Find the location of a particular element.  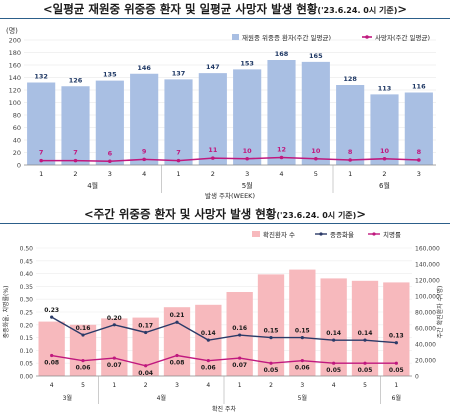

chart2-title-main: <주간 위중증 환자 및 사망자 발생 현황 is located at coordinates (180, 214).